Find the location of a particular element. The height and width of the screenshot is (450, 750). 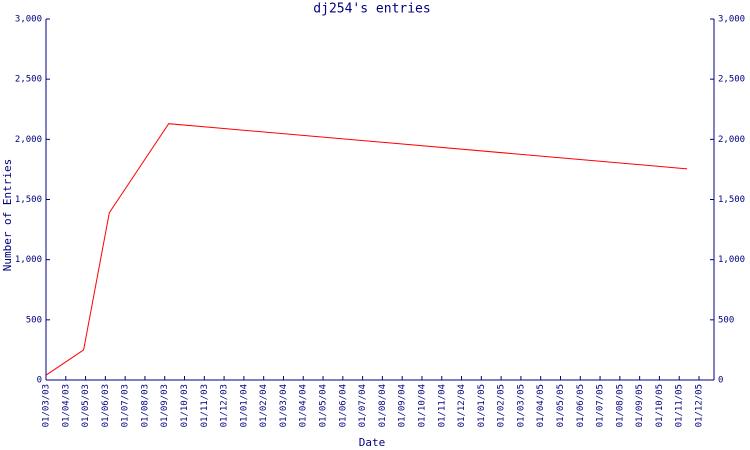

x-tick-label: 01/12/04 is located at coordinates (462, 405).